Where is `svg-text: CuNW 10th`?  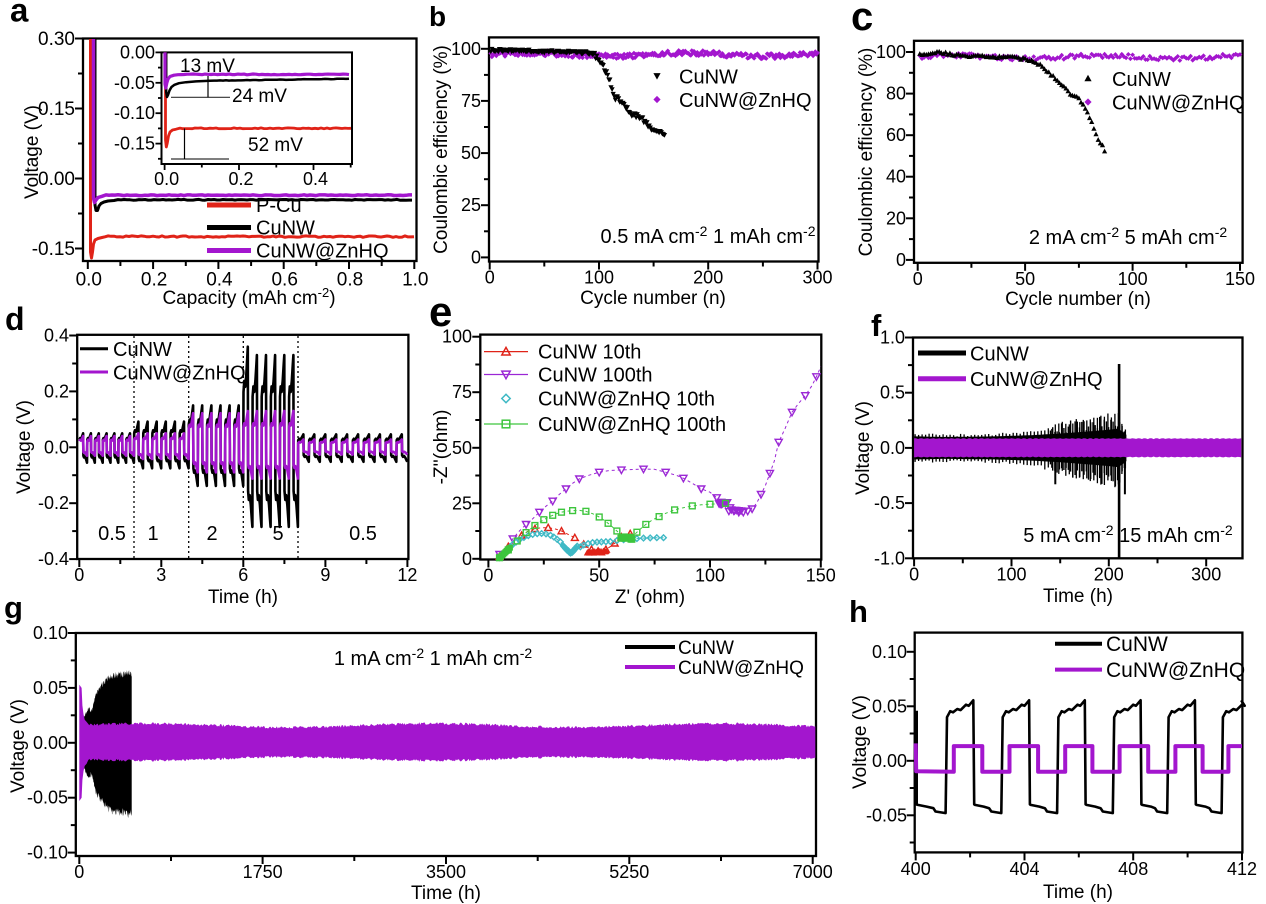 svg-text: CuNW 10th is located at coordinates (589, 353).